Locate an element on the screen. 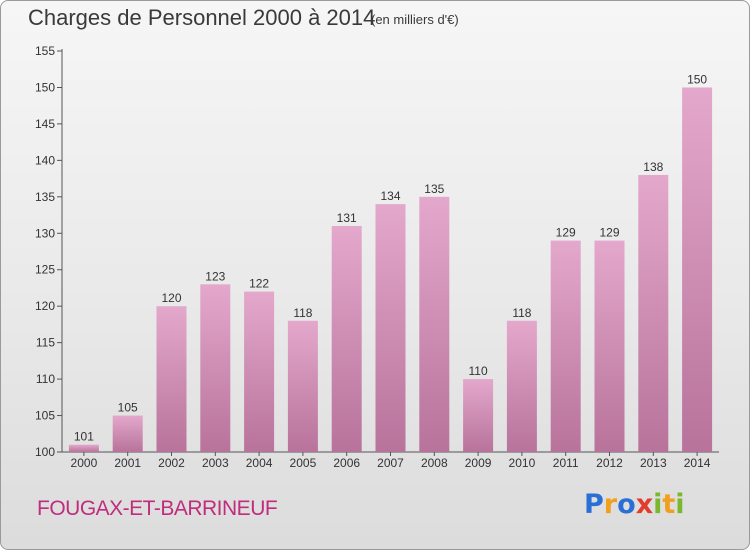  bar-2007 is located at coordinates (390, 328).